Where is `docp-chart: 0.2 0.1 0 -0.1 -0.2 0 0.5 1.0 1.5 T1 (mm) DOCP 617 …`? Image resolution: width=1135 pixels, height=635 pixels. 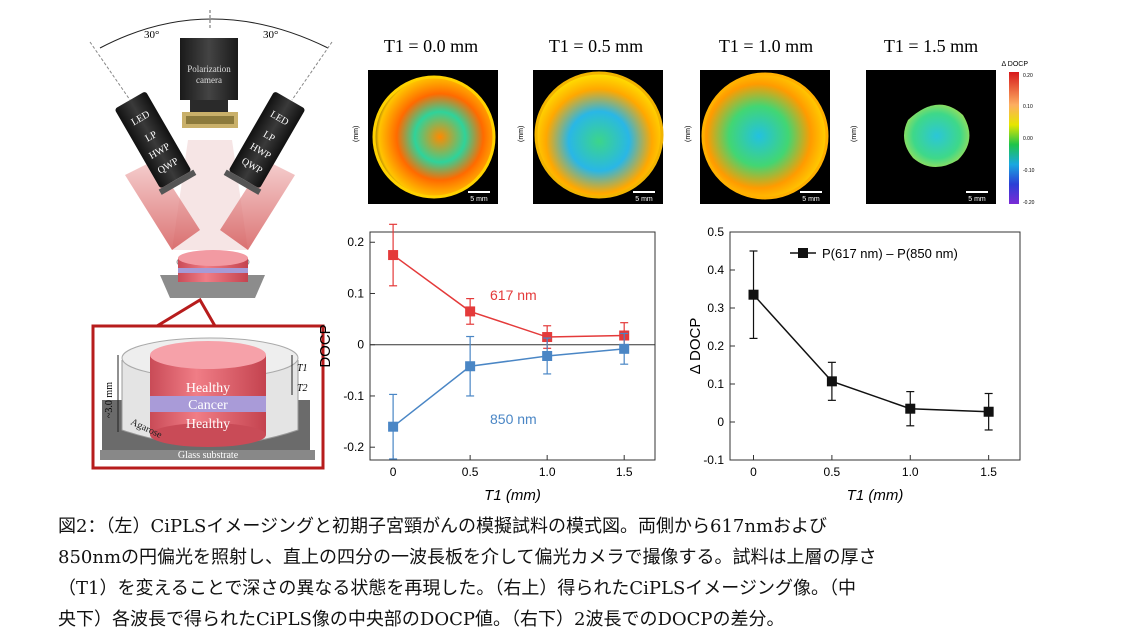
docp-chart: 0.2 0.1 0 -0.1 -0.2 0 0.5 1.0 1.5 T1 (mm) DOCP 617 … is located at coordinates (486, 363).